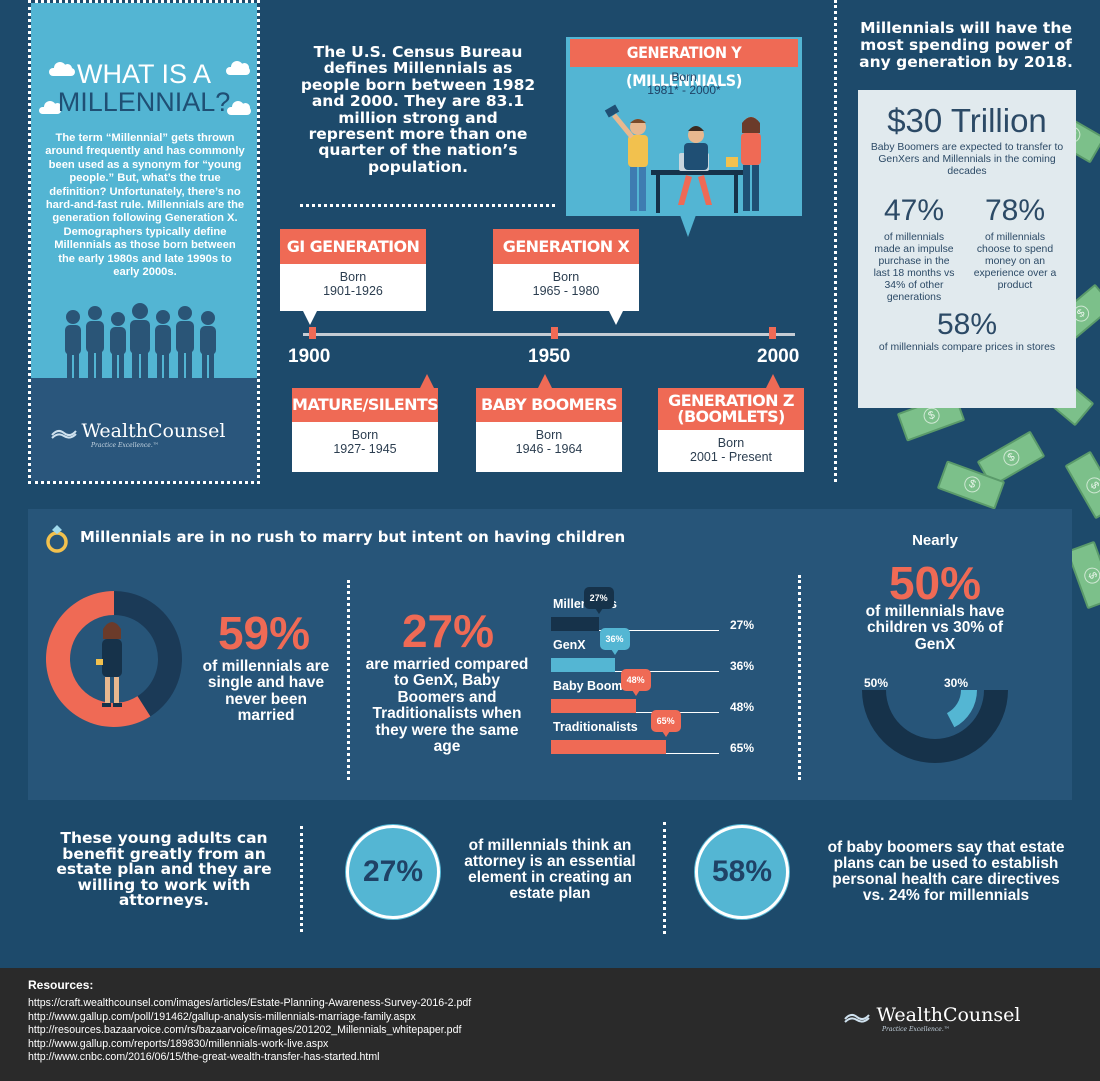 The height and width of the screenshot is (1081, 1100). I want to click on gi-generation-born-label: Born, so click(353, 277).